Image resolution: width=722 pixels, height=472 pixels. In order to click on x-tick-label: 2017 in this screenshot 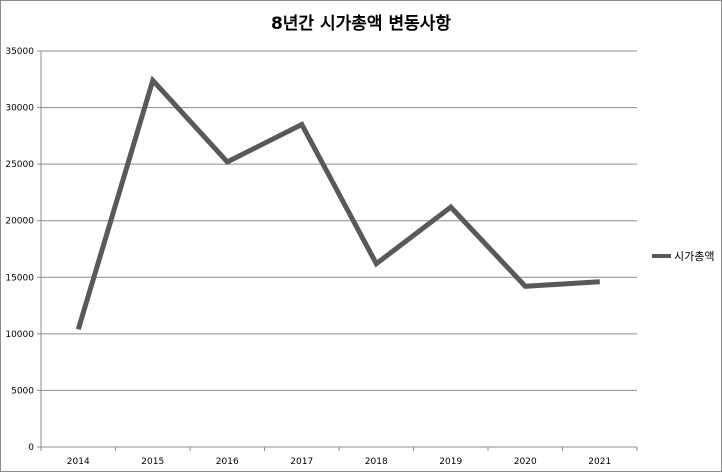, I will do `click(301, 462)`.